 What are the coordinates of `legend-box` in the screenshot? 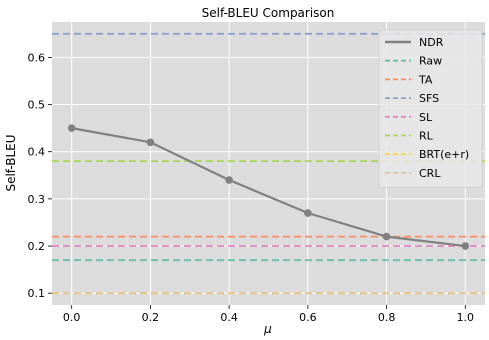 It's located at (430, 109).